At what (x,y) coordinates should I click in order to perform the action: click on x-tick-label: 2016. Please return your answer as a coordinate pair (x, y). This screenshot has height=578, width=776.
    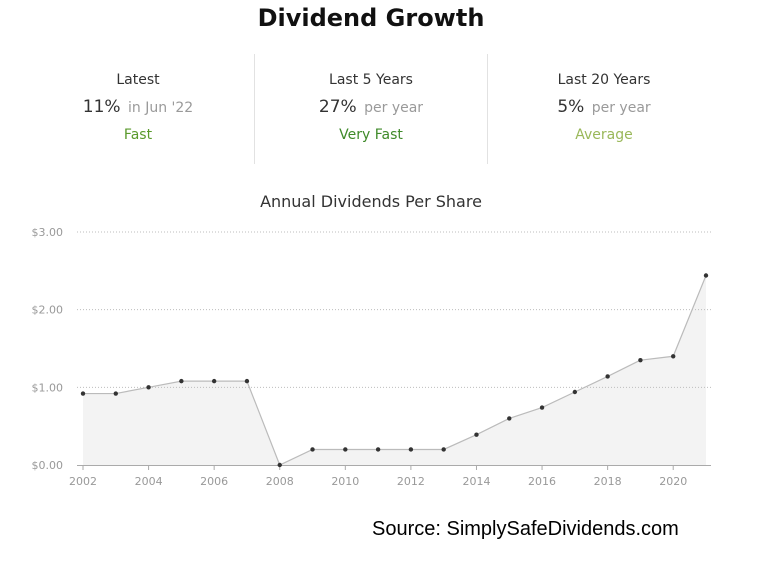
    Looking at the image, I should click on (542, 481).